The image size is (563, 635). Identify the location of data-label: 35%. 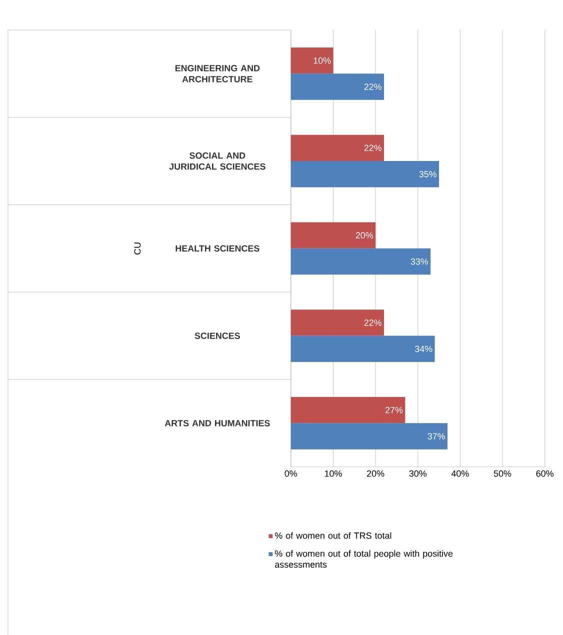
(428, 174).